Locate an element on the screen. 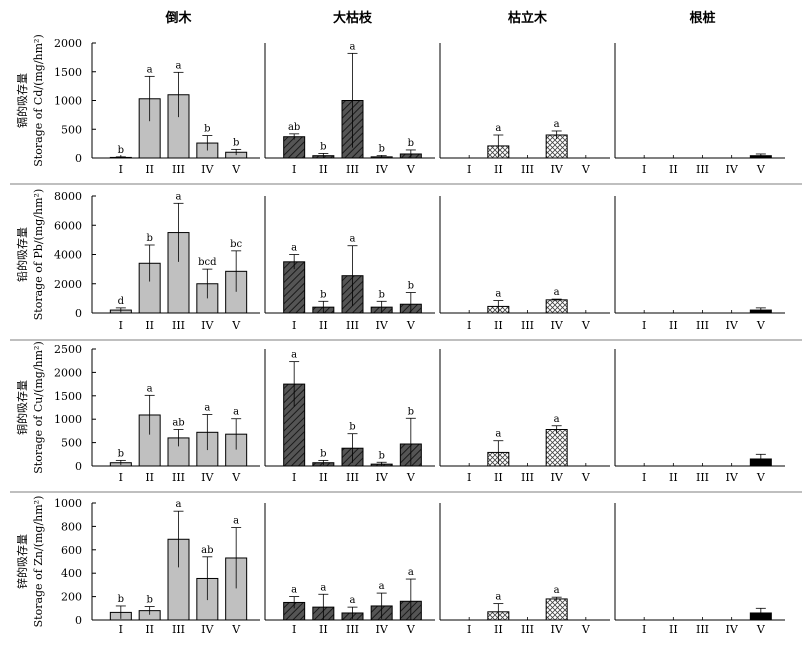 Image resolution: width=811 pixels, height=665 pixels. y-axis-label-en: Storage of Pb/(mg/hm²) is located at coordinates (38, 254).